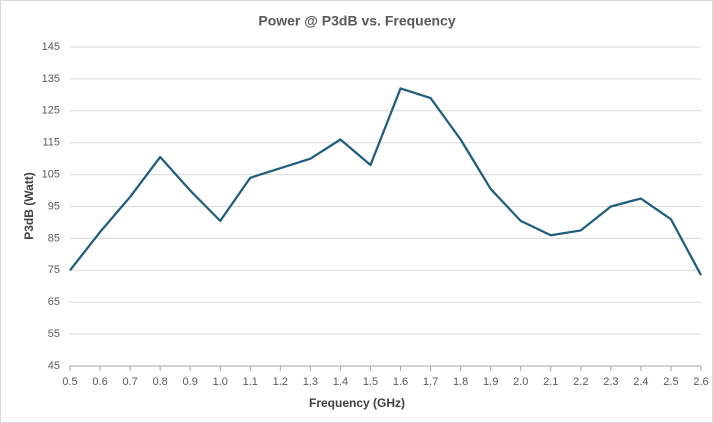 The width and height of the screenshot is (713, 423). Describe the element at coordinates (490, 382) in the screenshot. I see `x-tick-label: 1.9` at that location.